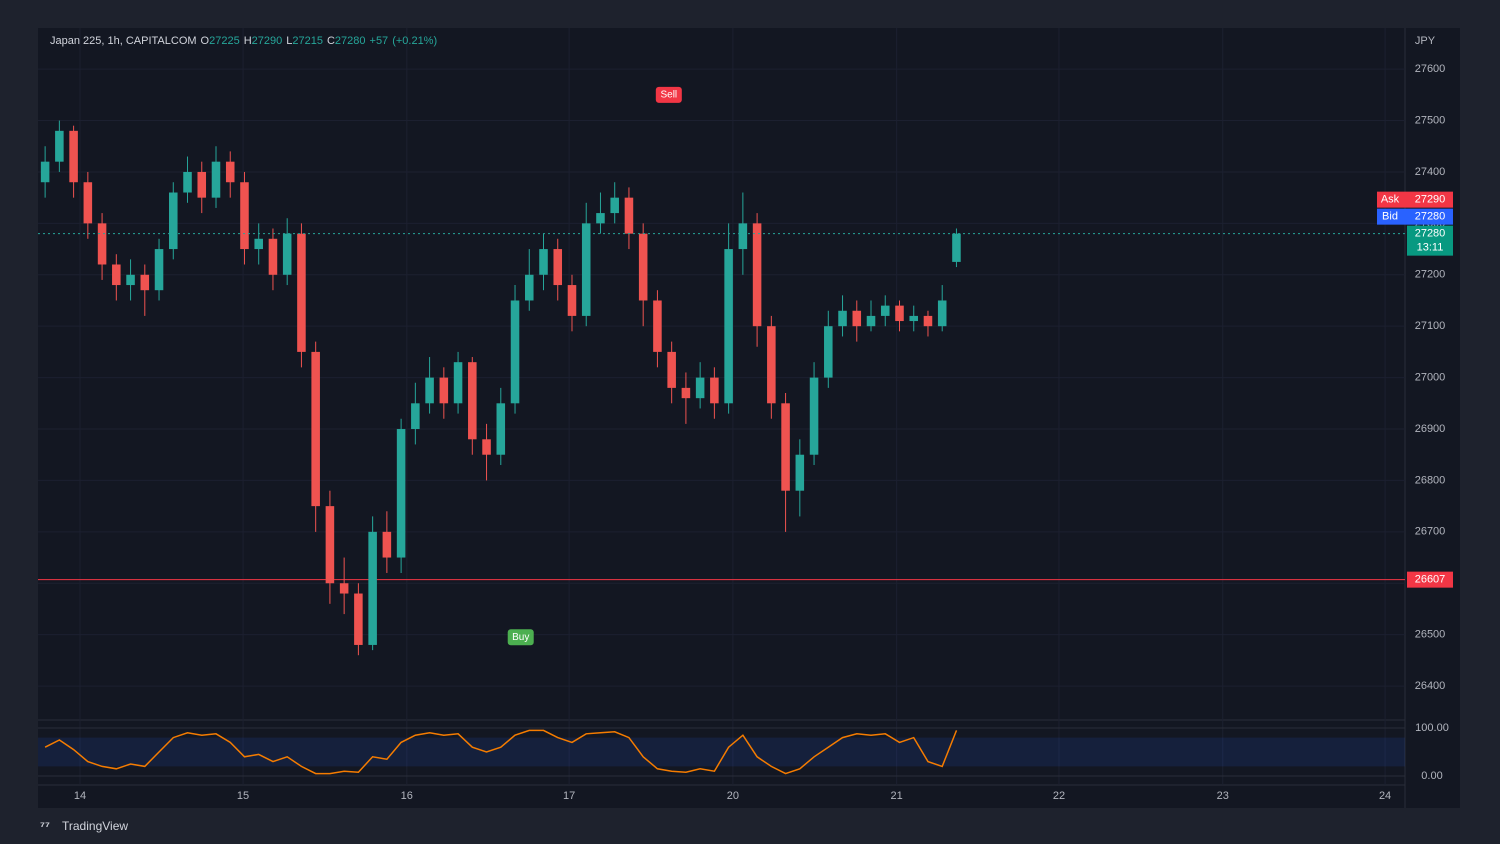 The height and width of the screenshot is (844, 1500). I want to click on bid-value: 27280, so click(1430, 217).